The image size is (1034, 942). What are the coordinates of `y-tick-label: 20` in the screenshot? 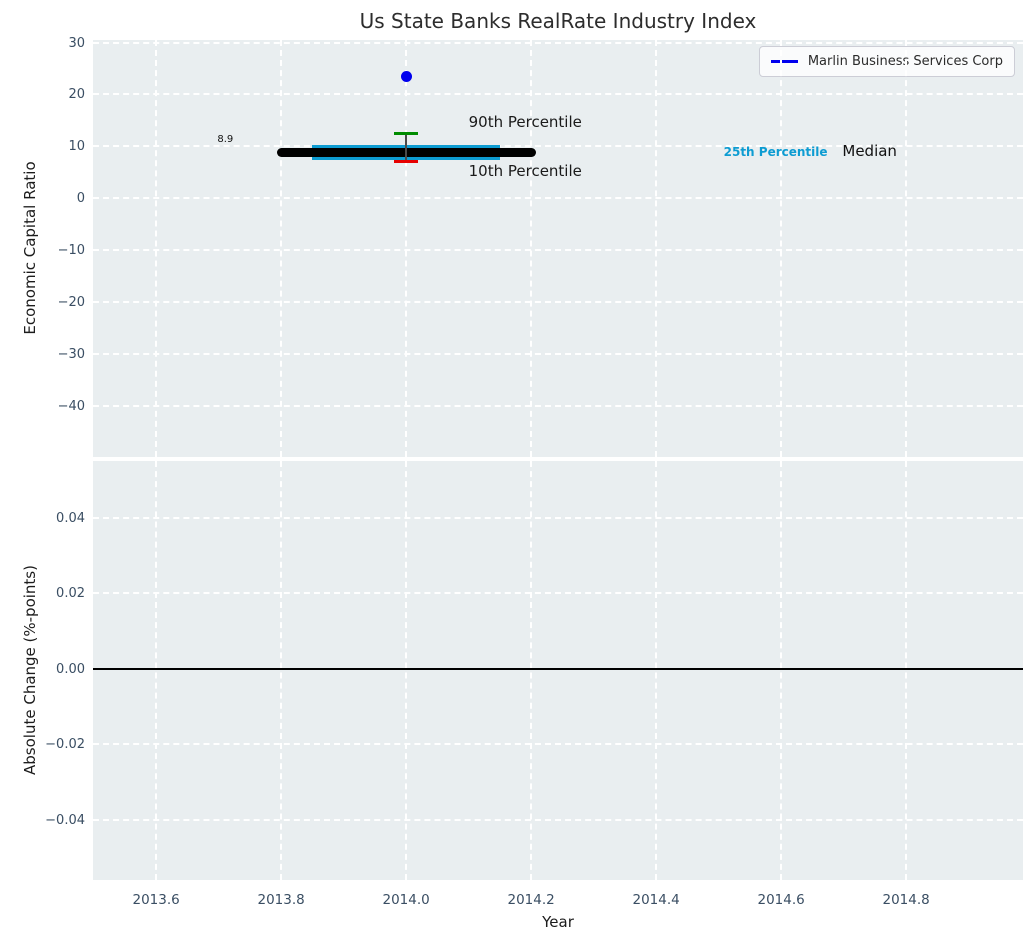 It's located at (76, 95).